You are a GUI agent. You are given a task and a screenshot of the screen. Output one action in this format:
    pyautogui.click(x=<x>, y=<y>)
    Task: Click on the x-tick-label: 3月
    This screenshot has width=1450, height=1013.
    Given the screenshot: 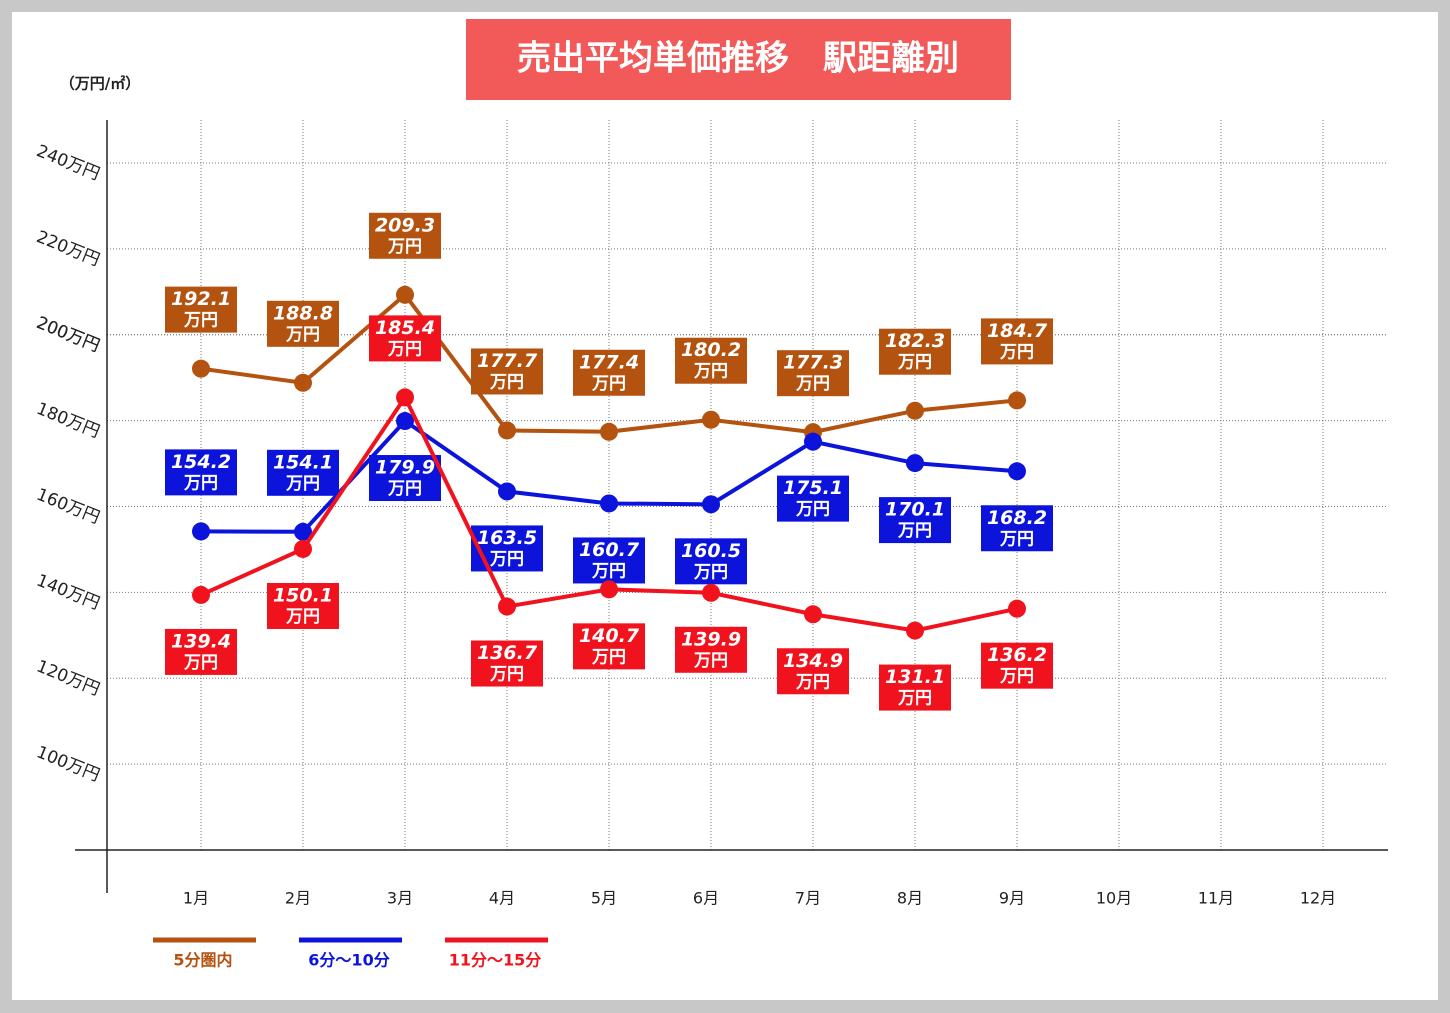 What is the action you would take?
    pyautogui.click(x=400, y=898)
    